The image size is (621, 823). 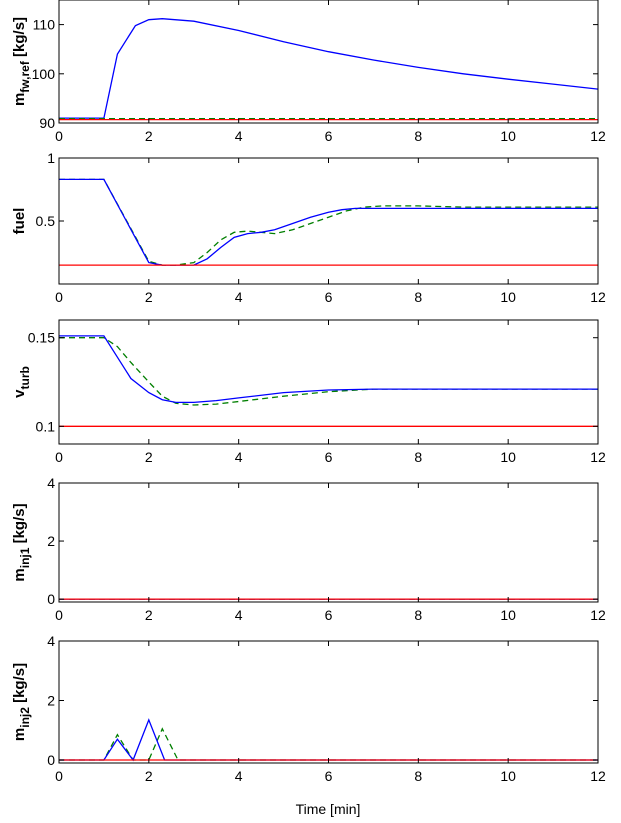 What do you see at coordinates (21, 61) in the screenshot?
I see `y-axis-label: mfw,ref [kg/s]` at bounding box center [21, 61].